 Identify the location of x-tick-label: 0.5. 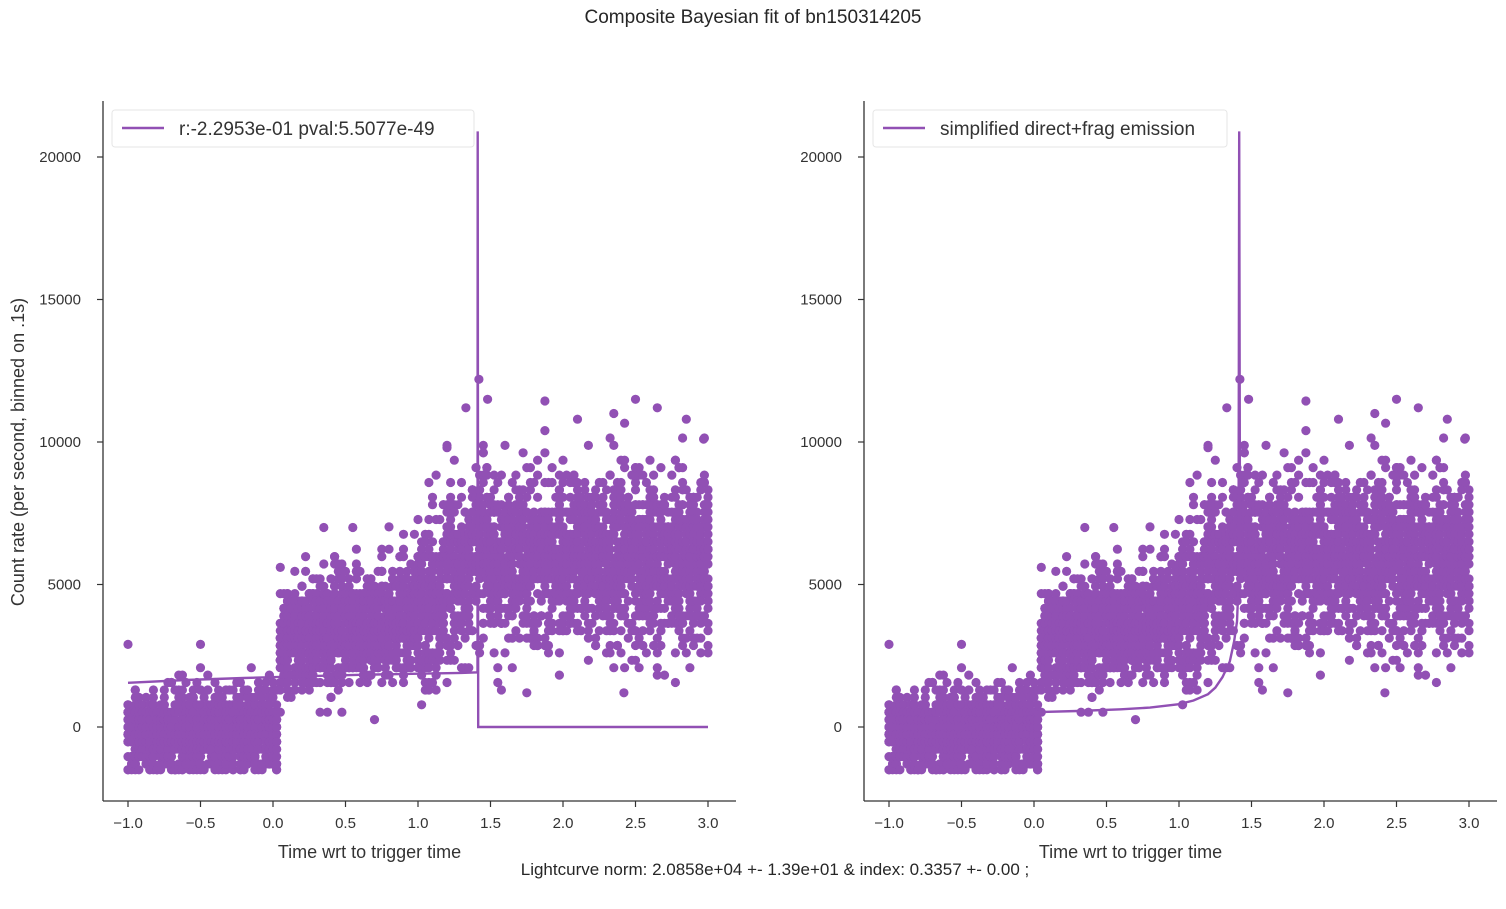
(345, 823).